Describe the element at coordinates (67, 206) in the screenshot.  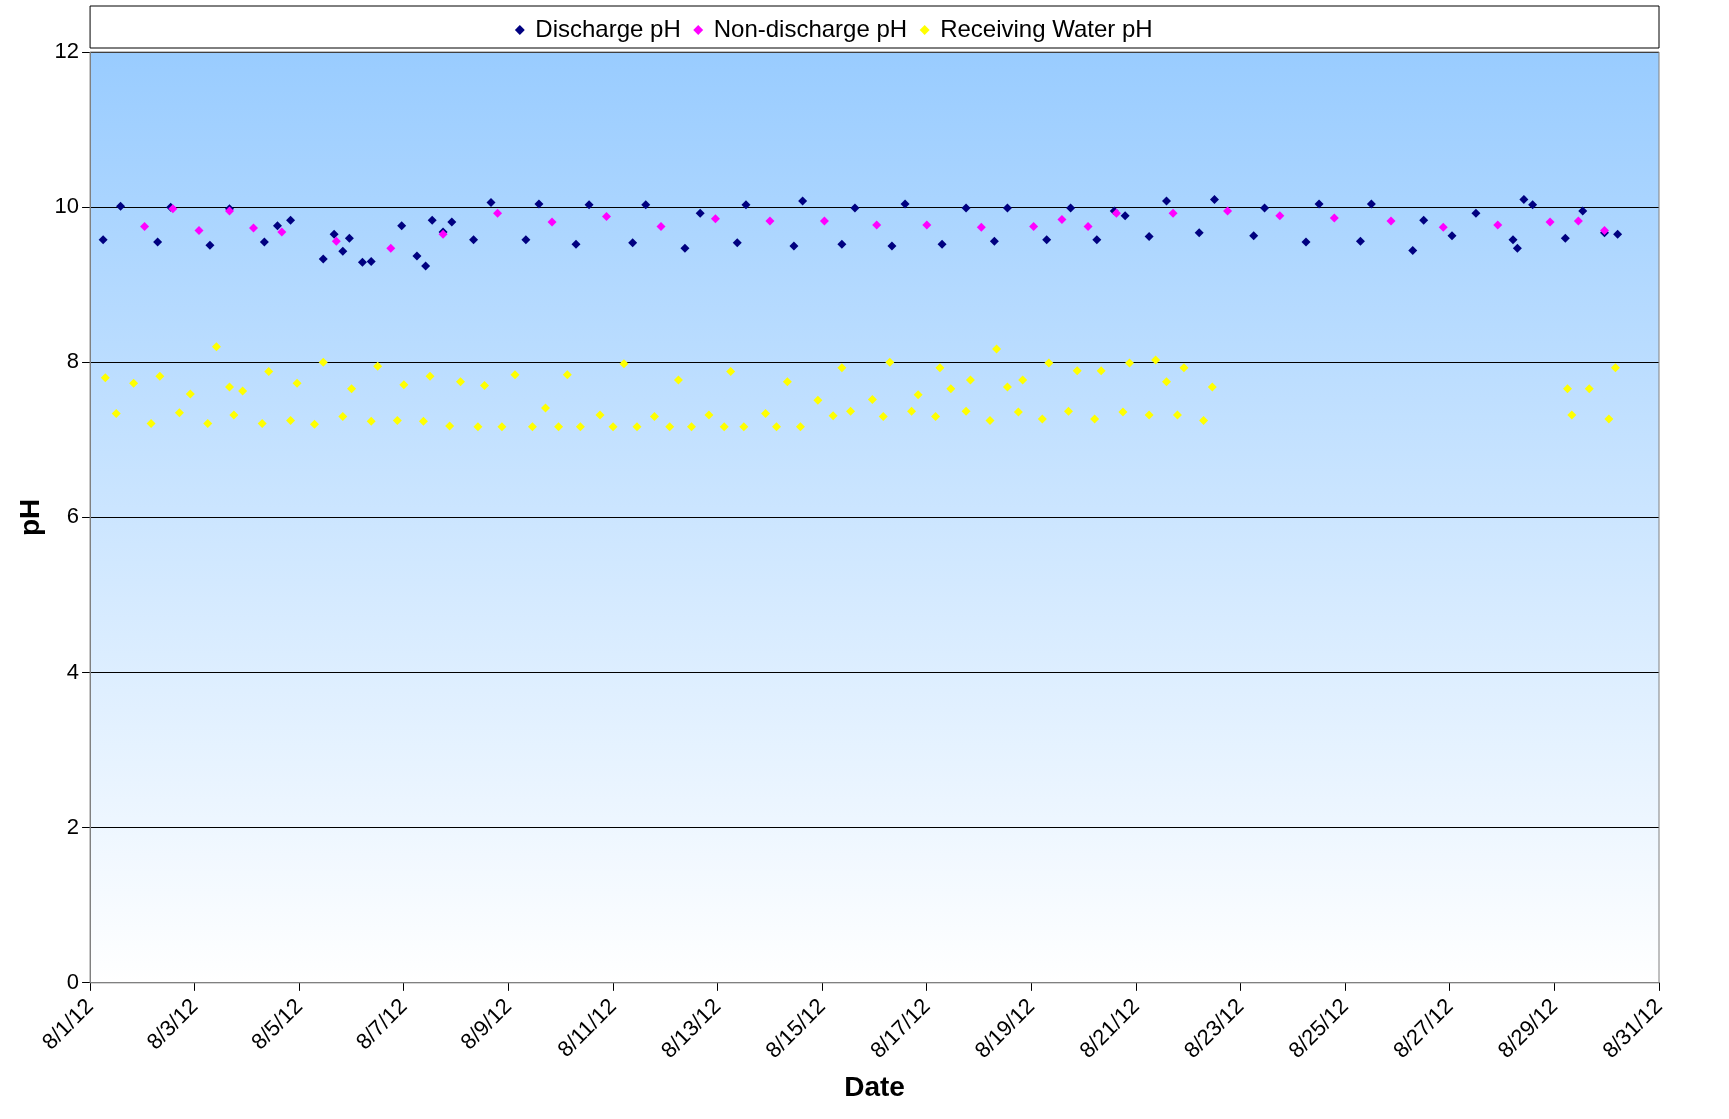
I see `y-tick-label: 10` at that location.